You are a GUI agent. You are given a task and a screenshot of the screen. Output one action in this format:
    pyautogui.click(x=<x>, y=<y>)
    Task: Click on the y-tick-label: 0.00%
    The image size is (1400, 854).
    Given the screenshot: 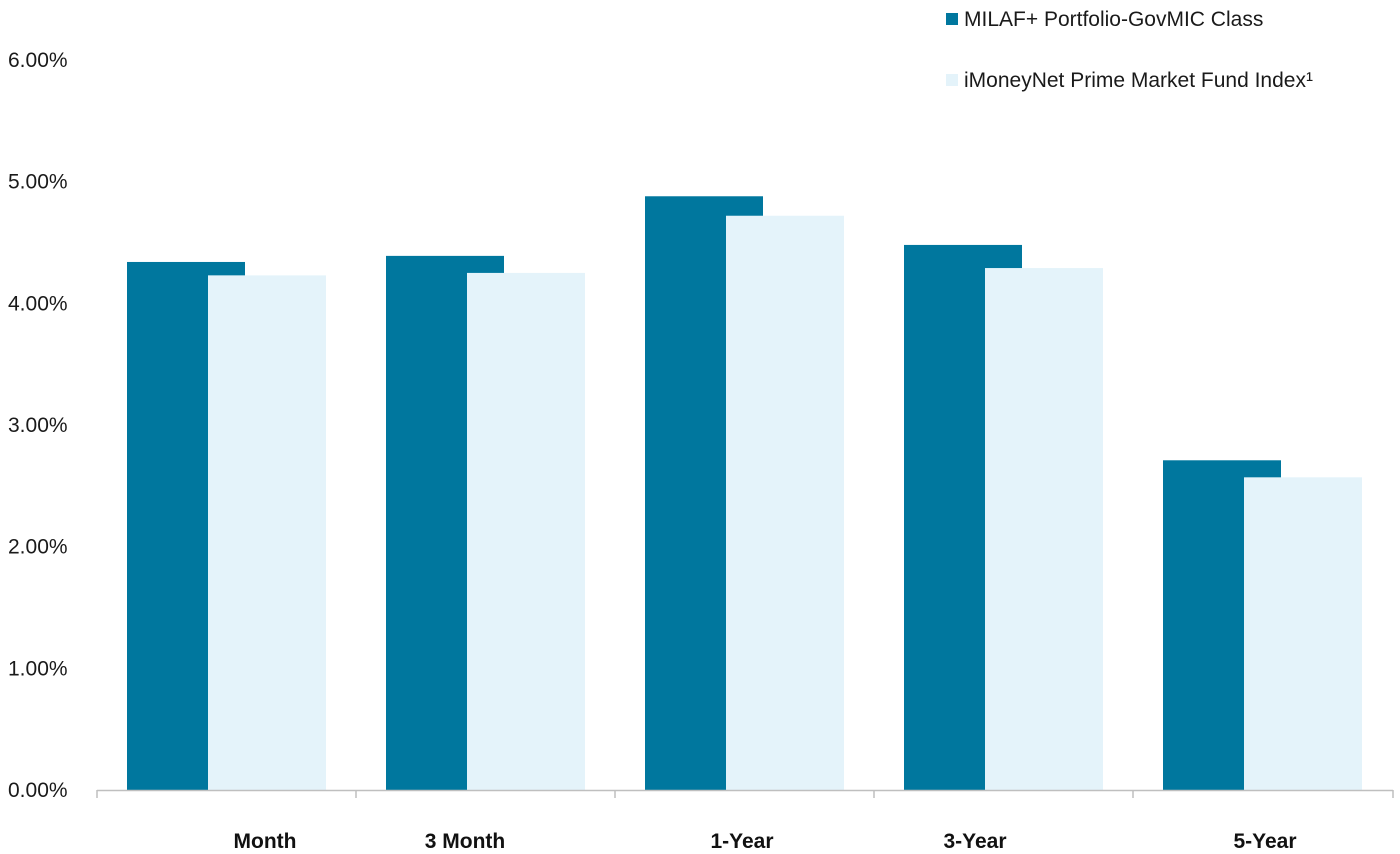 What is the action you would take?
    pyautogui.click(x=38, y=790)
    